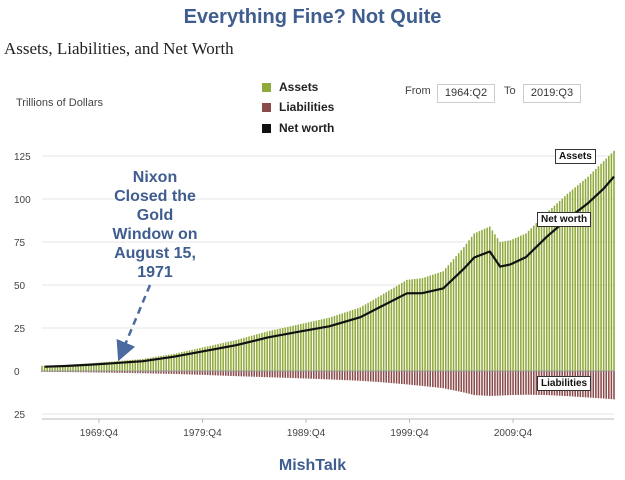 Image resolution: width=625 pixels, height=480 pixels. I want to click on legend-liabilities-label: Liabilities, so click(307, 107).